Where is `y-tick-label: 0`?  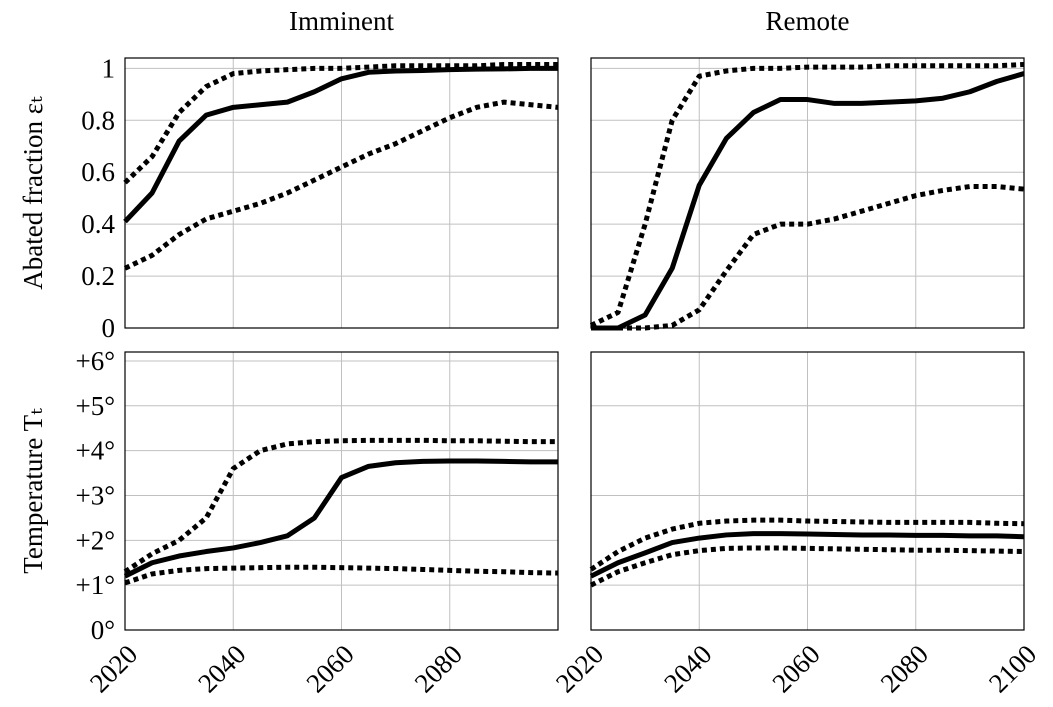
y-tick-label: 0 is located at coordinates (109, 328).